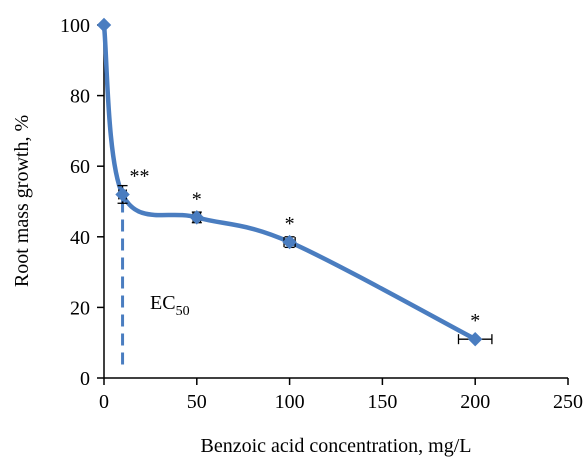 Image resolution: width=588 pixels, height=457 pixels. I want to click on y-tick-label: 40, so click(80, 238).